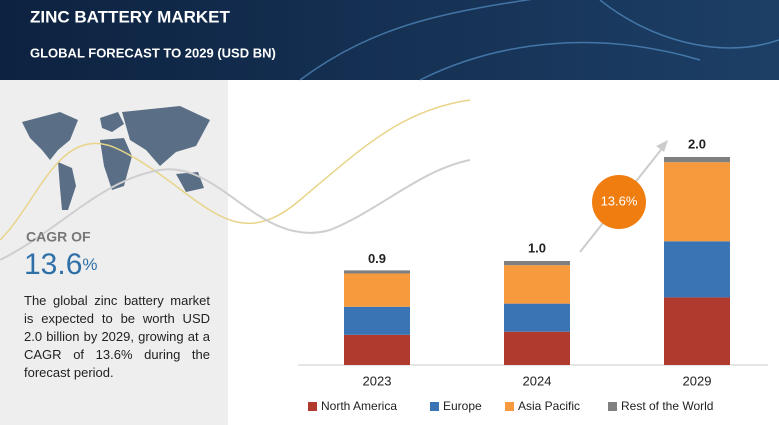  I want to click on legend-label: Europe, so click(462, 406).